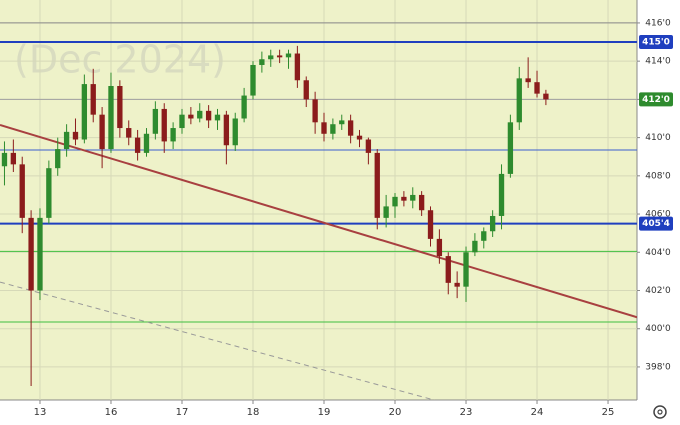 The height and width of the screenshot is (425, 680). Describe the element at coordinates (466, 412) in the screenshot. I see `x-tick-label: 23` at that location.